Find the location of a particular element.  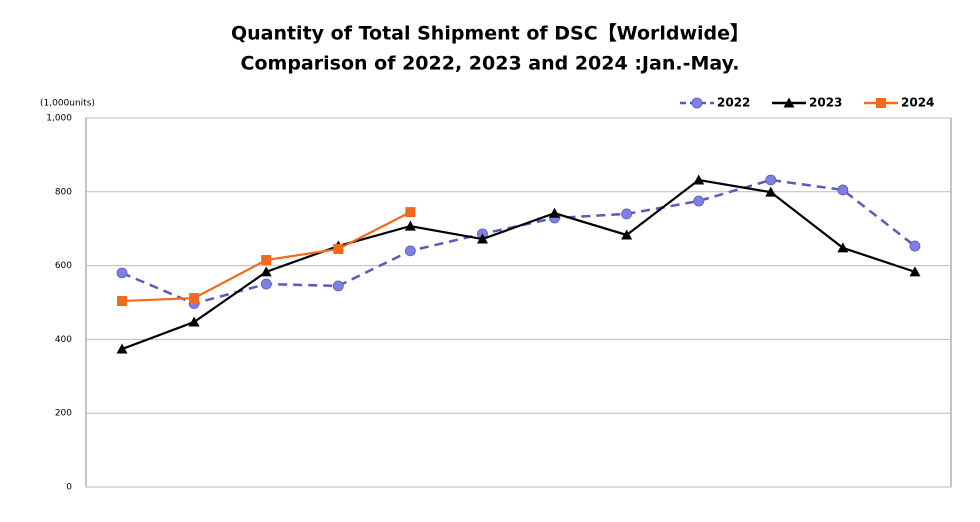

y-tick-label: 800 is located at coordinates (63, 192).